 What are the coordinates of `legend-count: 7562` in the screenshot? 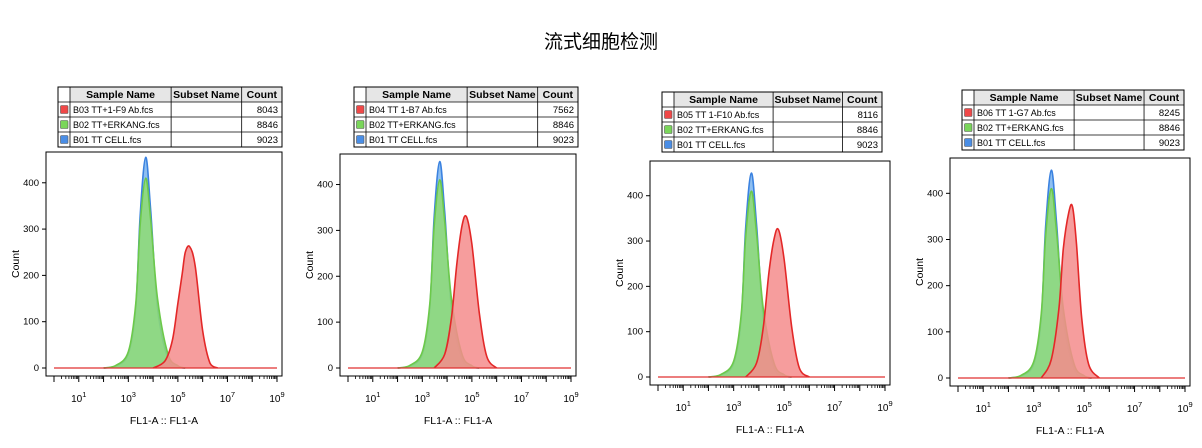 It's located at (563, 110).